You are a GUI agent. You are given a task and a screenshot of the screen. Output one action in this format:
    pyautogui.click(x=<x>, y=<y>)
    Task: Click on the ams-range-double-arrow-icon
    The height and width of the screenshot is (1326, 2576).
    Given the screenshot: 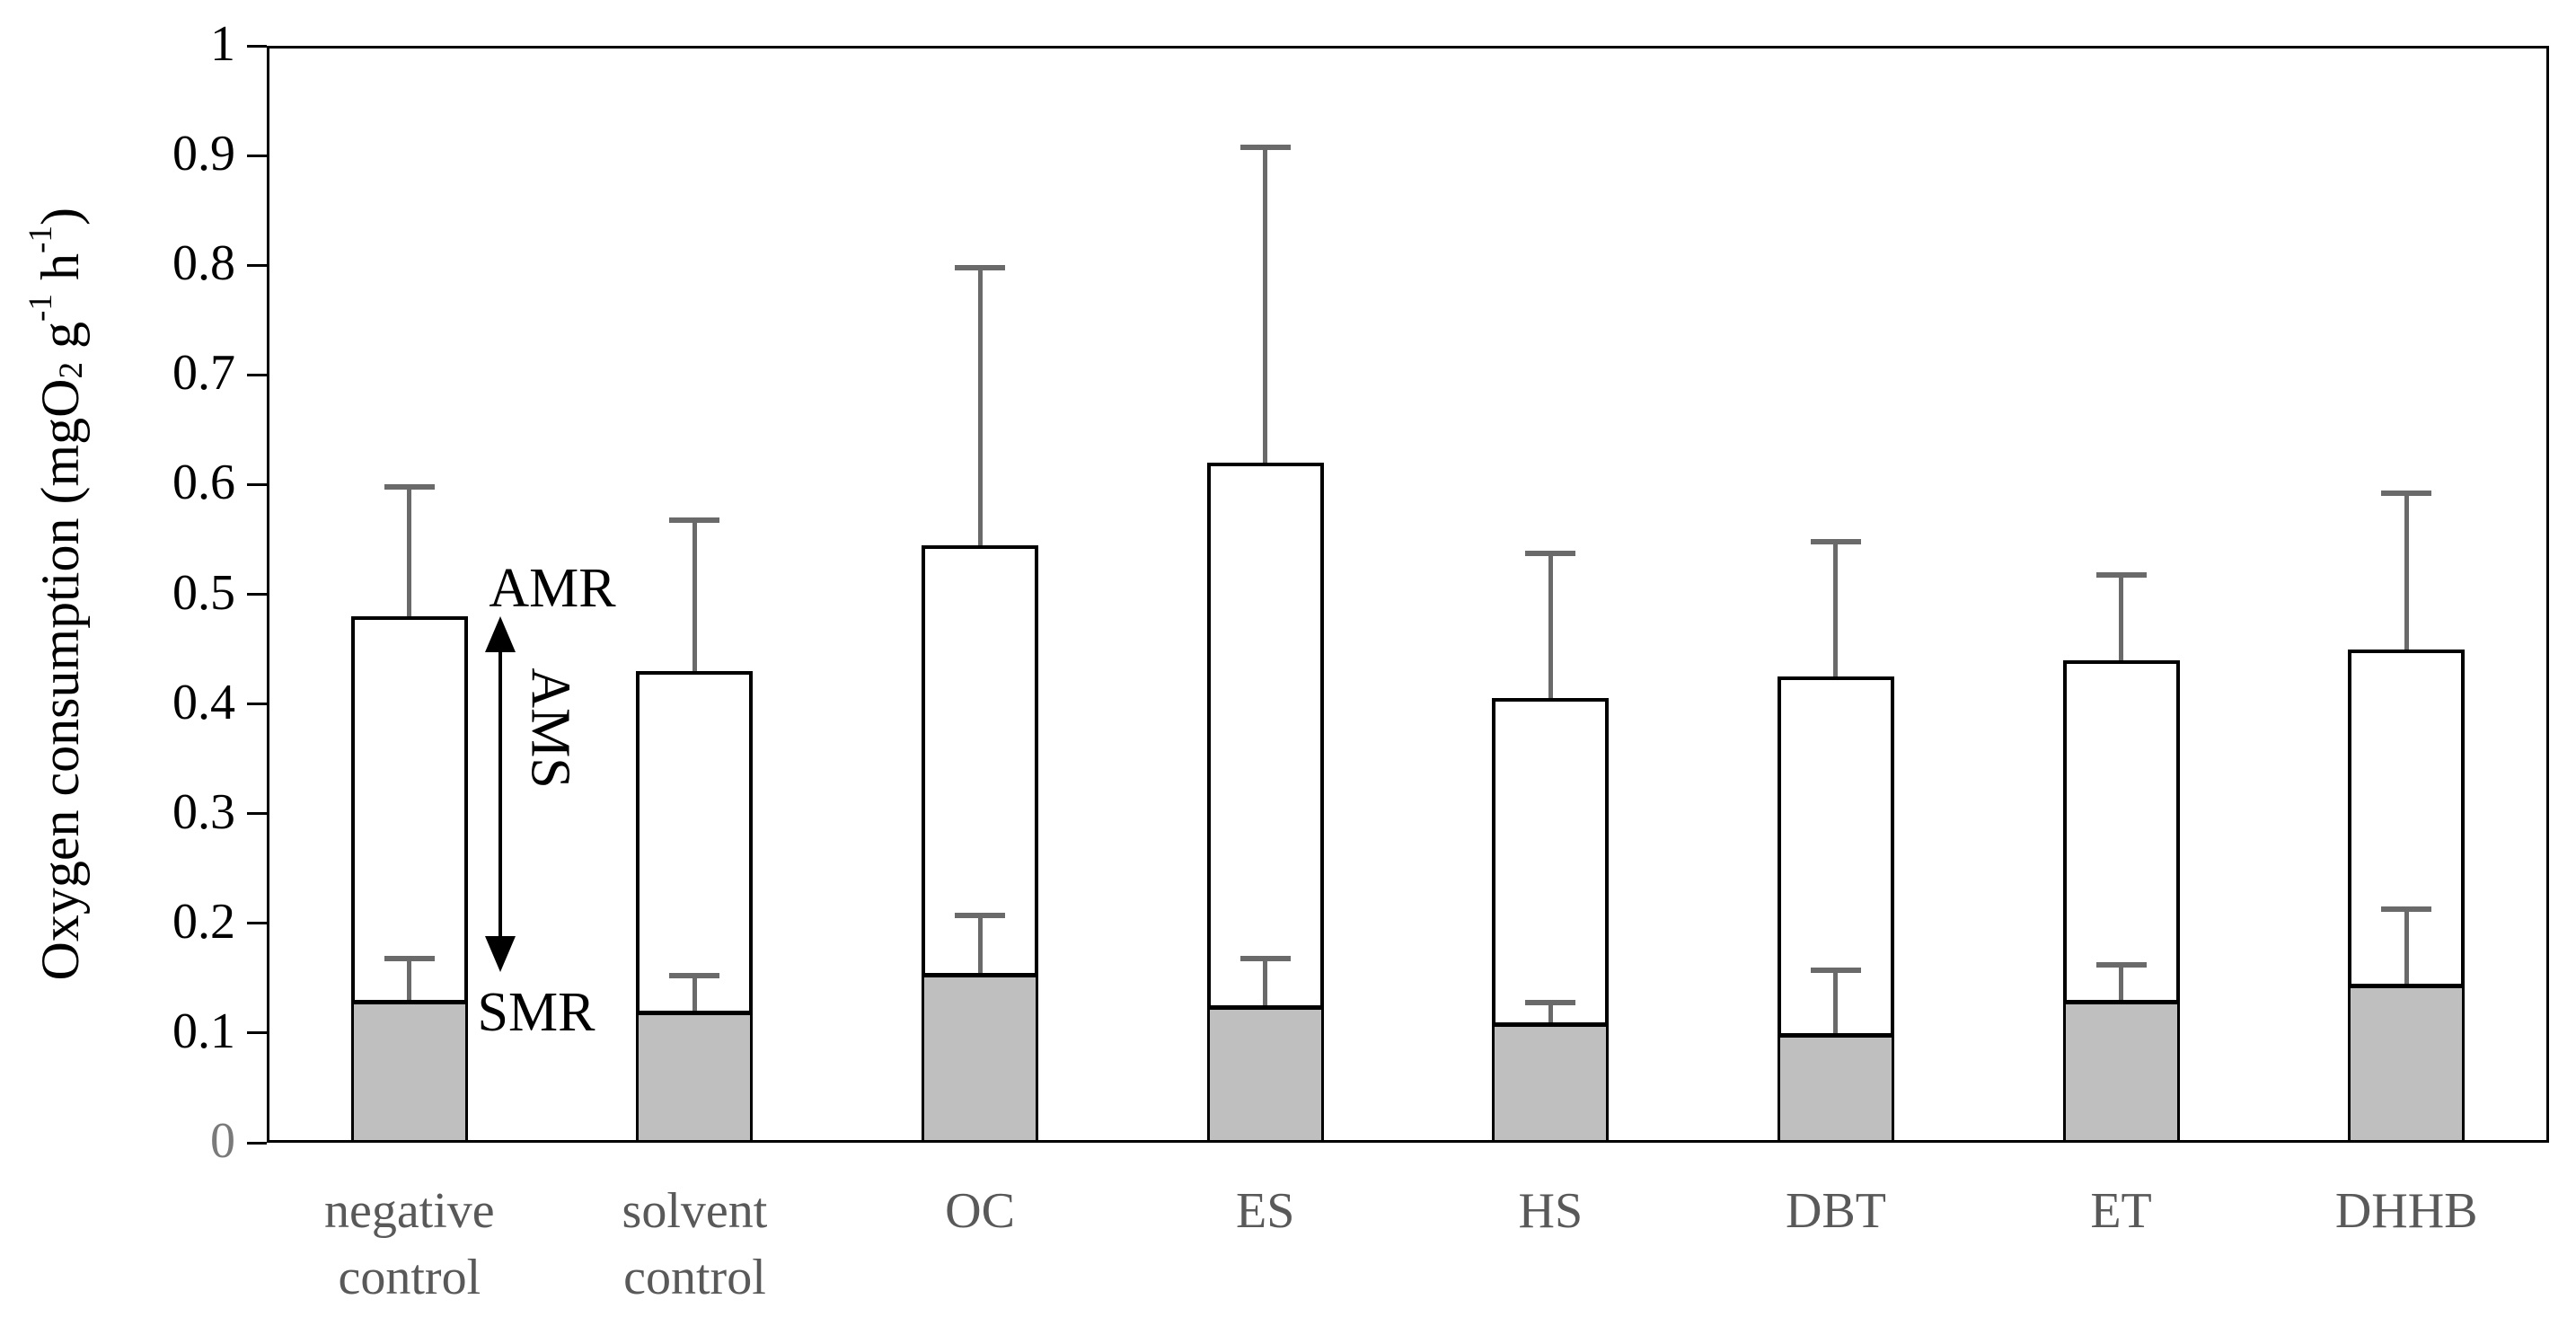 What is the action you would take?
    pyautogui.click(x=500, y=794)
    